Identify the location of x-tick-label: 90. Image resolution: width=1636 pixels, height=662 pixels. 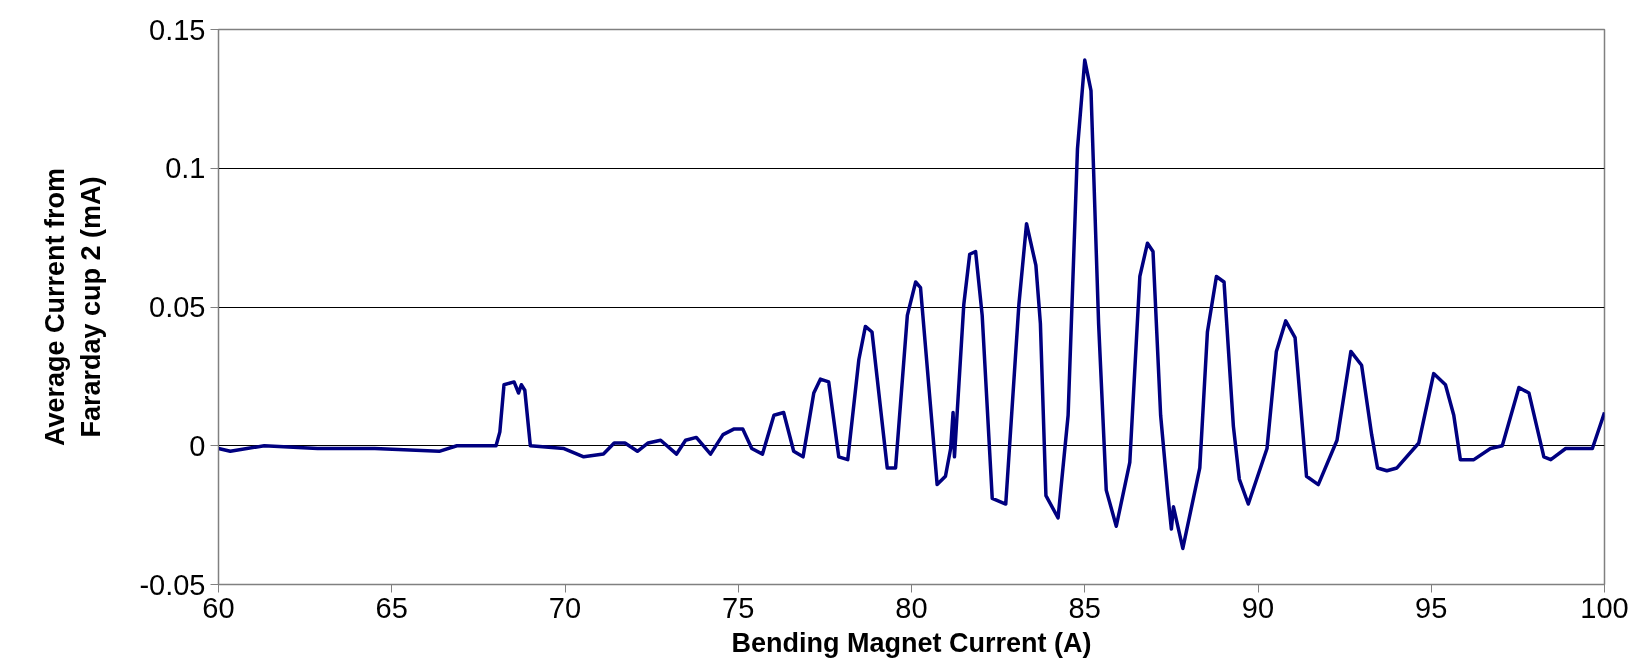
(1258, 607).